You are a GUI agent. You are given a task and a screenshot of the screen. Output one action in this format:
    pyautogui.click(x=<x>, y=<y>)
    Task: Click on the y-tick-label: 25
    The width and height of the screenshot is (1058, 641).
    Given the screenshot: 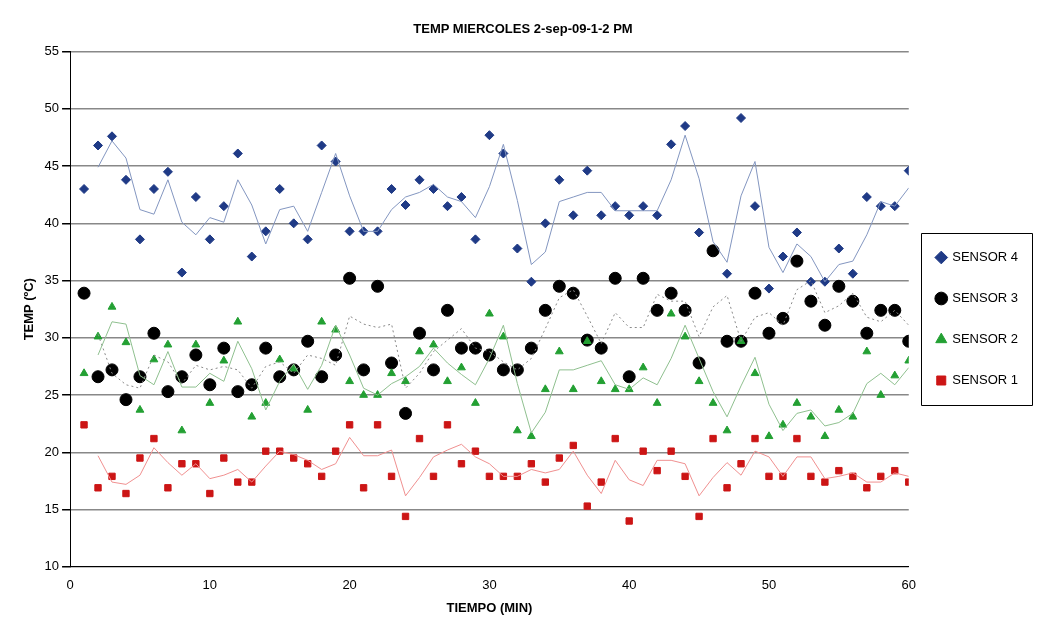 What is the action you would take?
    pyautogui.click(x=52, y=394)
    